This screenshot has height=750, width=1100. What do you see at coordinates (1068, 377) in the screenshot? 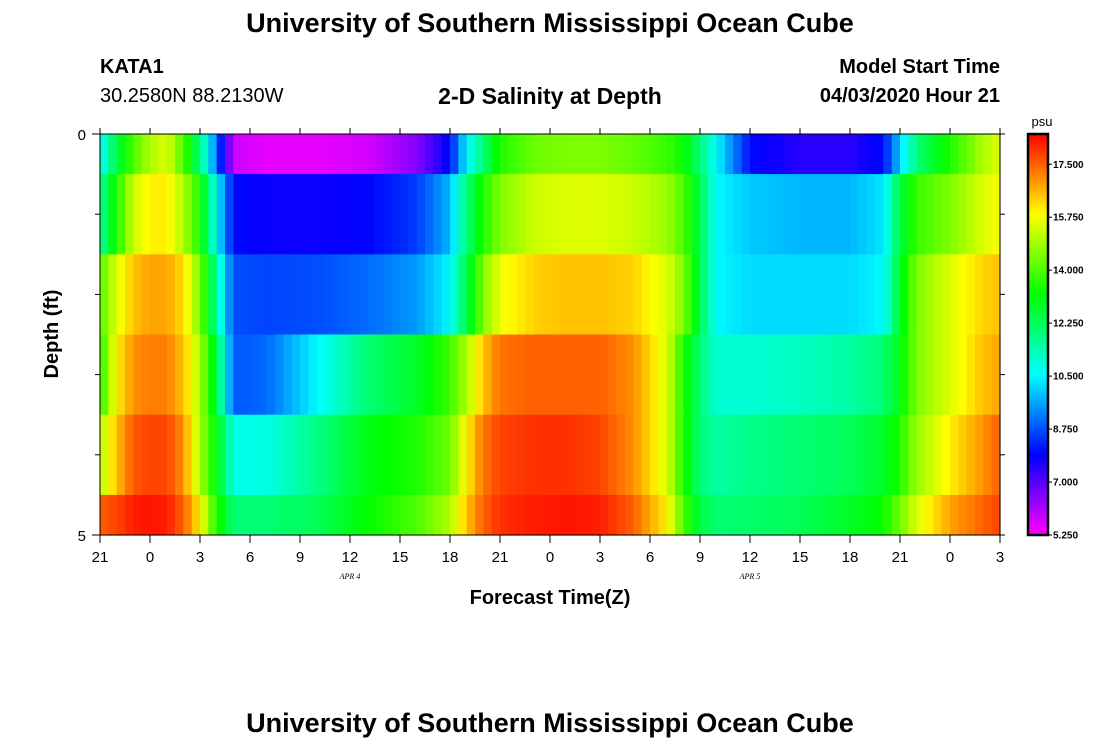
I see `colorbar-tick-label: 10.500` at bounding box center [1068, 377].